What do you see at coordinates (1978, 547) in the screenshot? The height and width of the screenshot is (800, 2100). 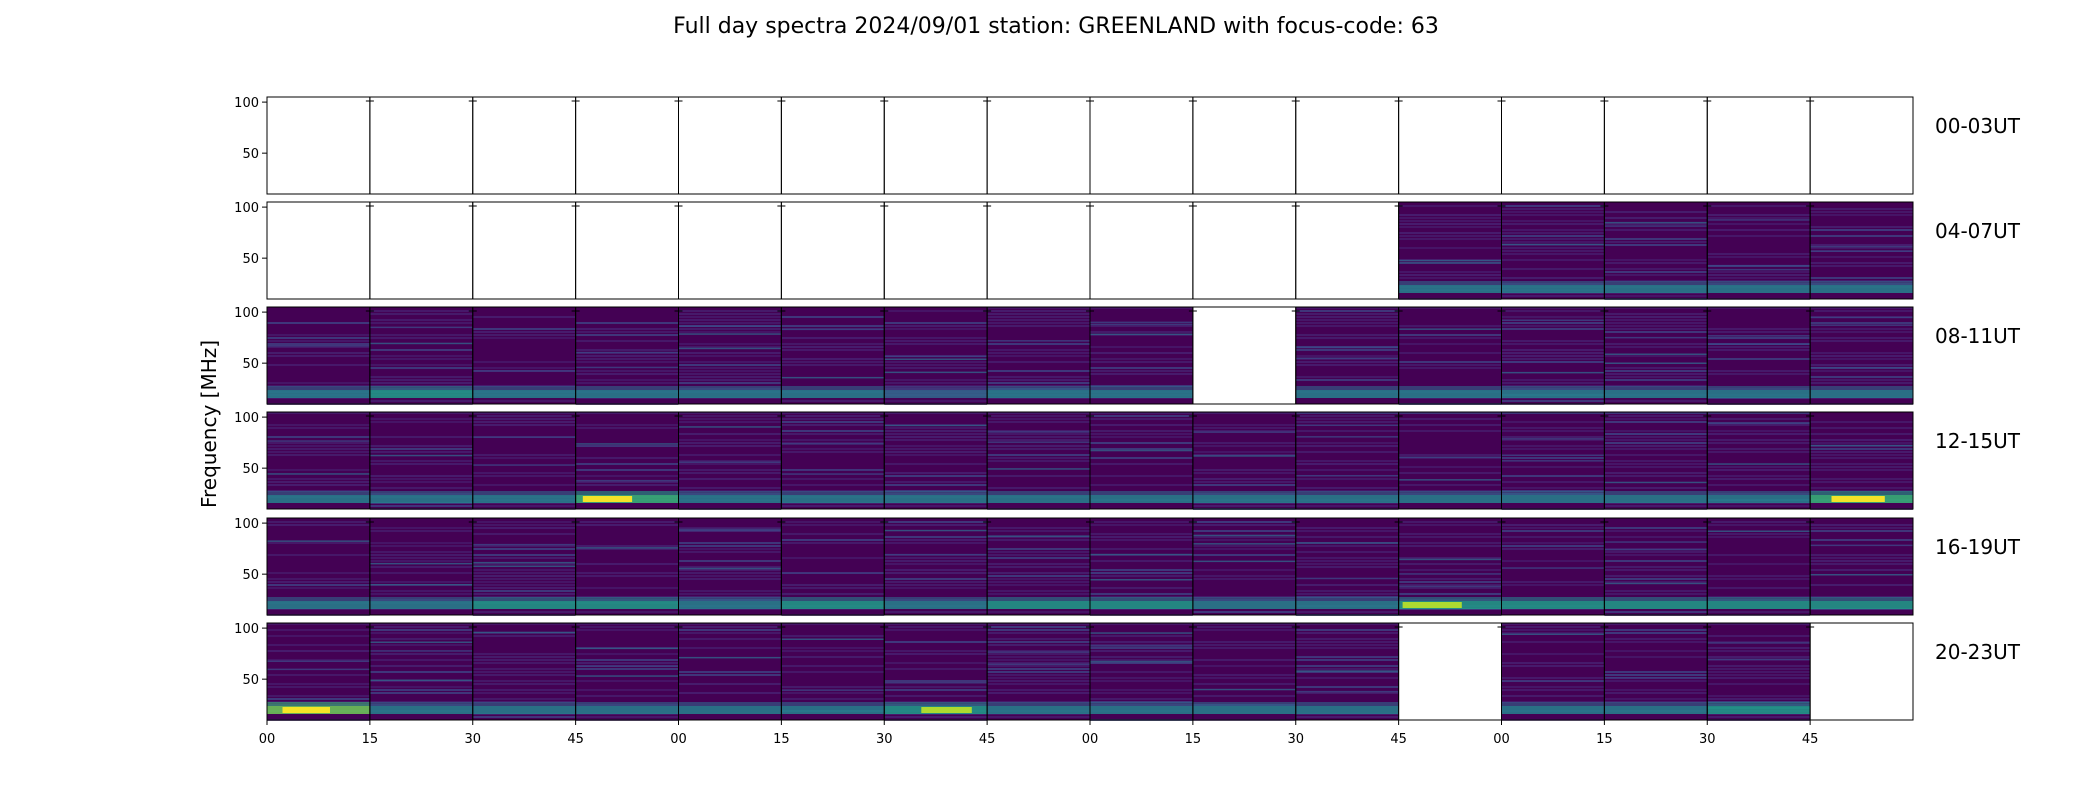 I see `row-time-label: 16-19UT` at bounding box center [1978, 547].